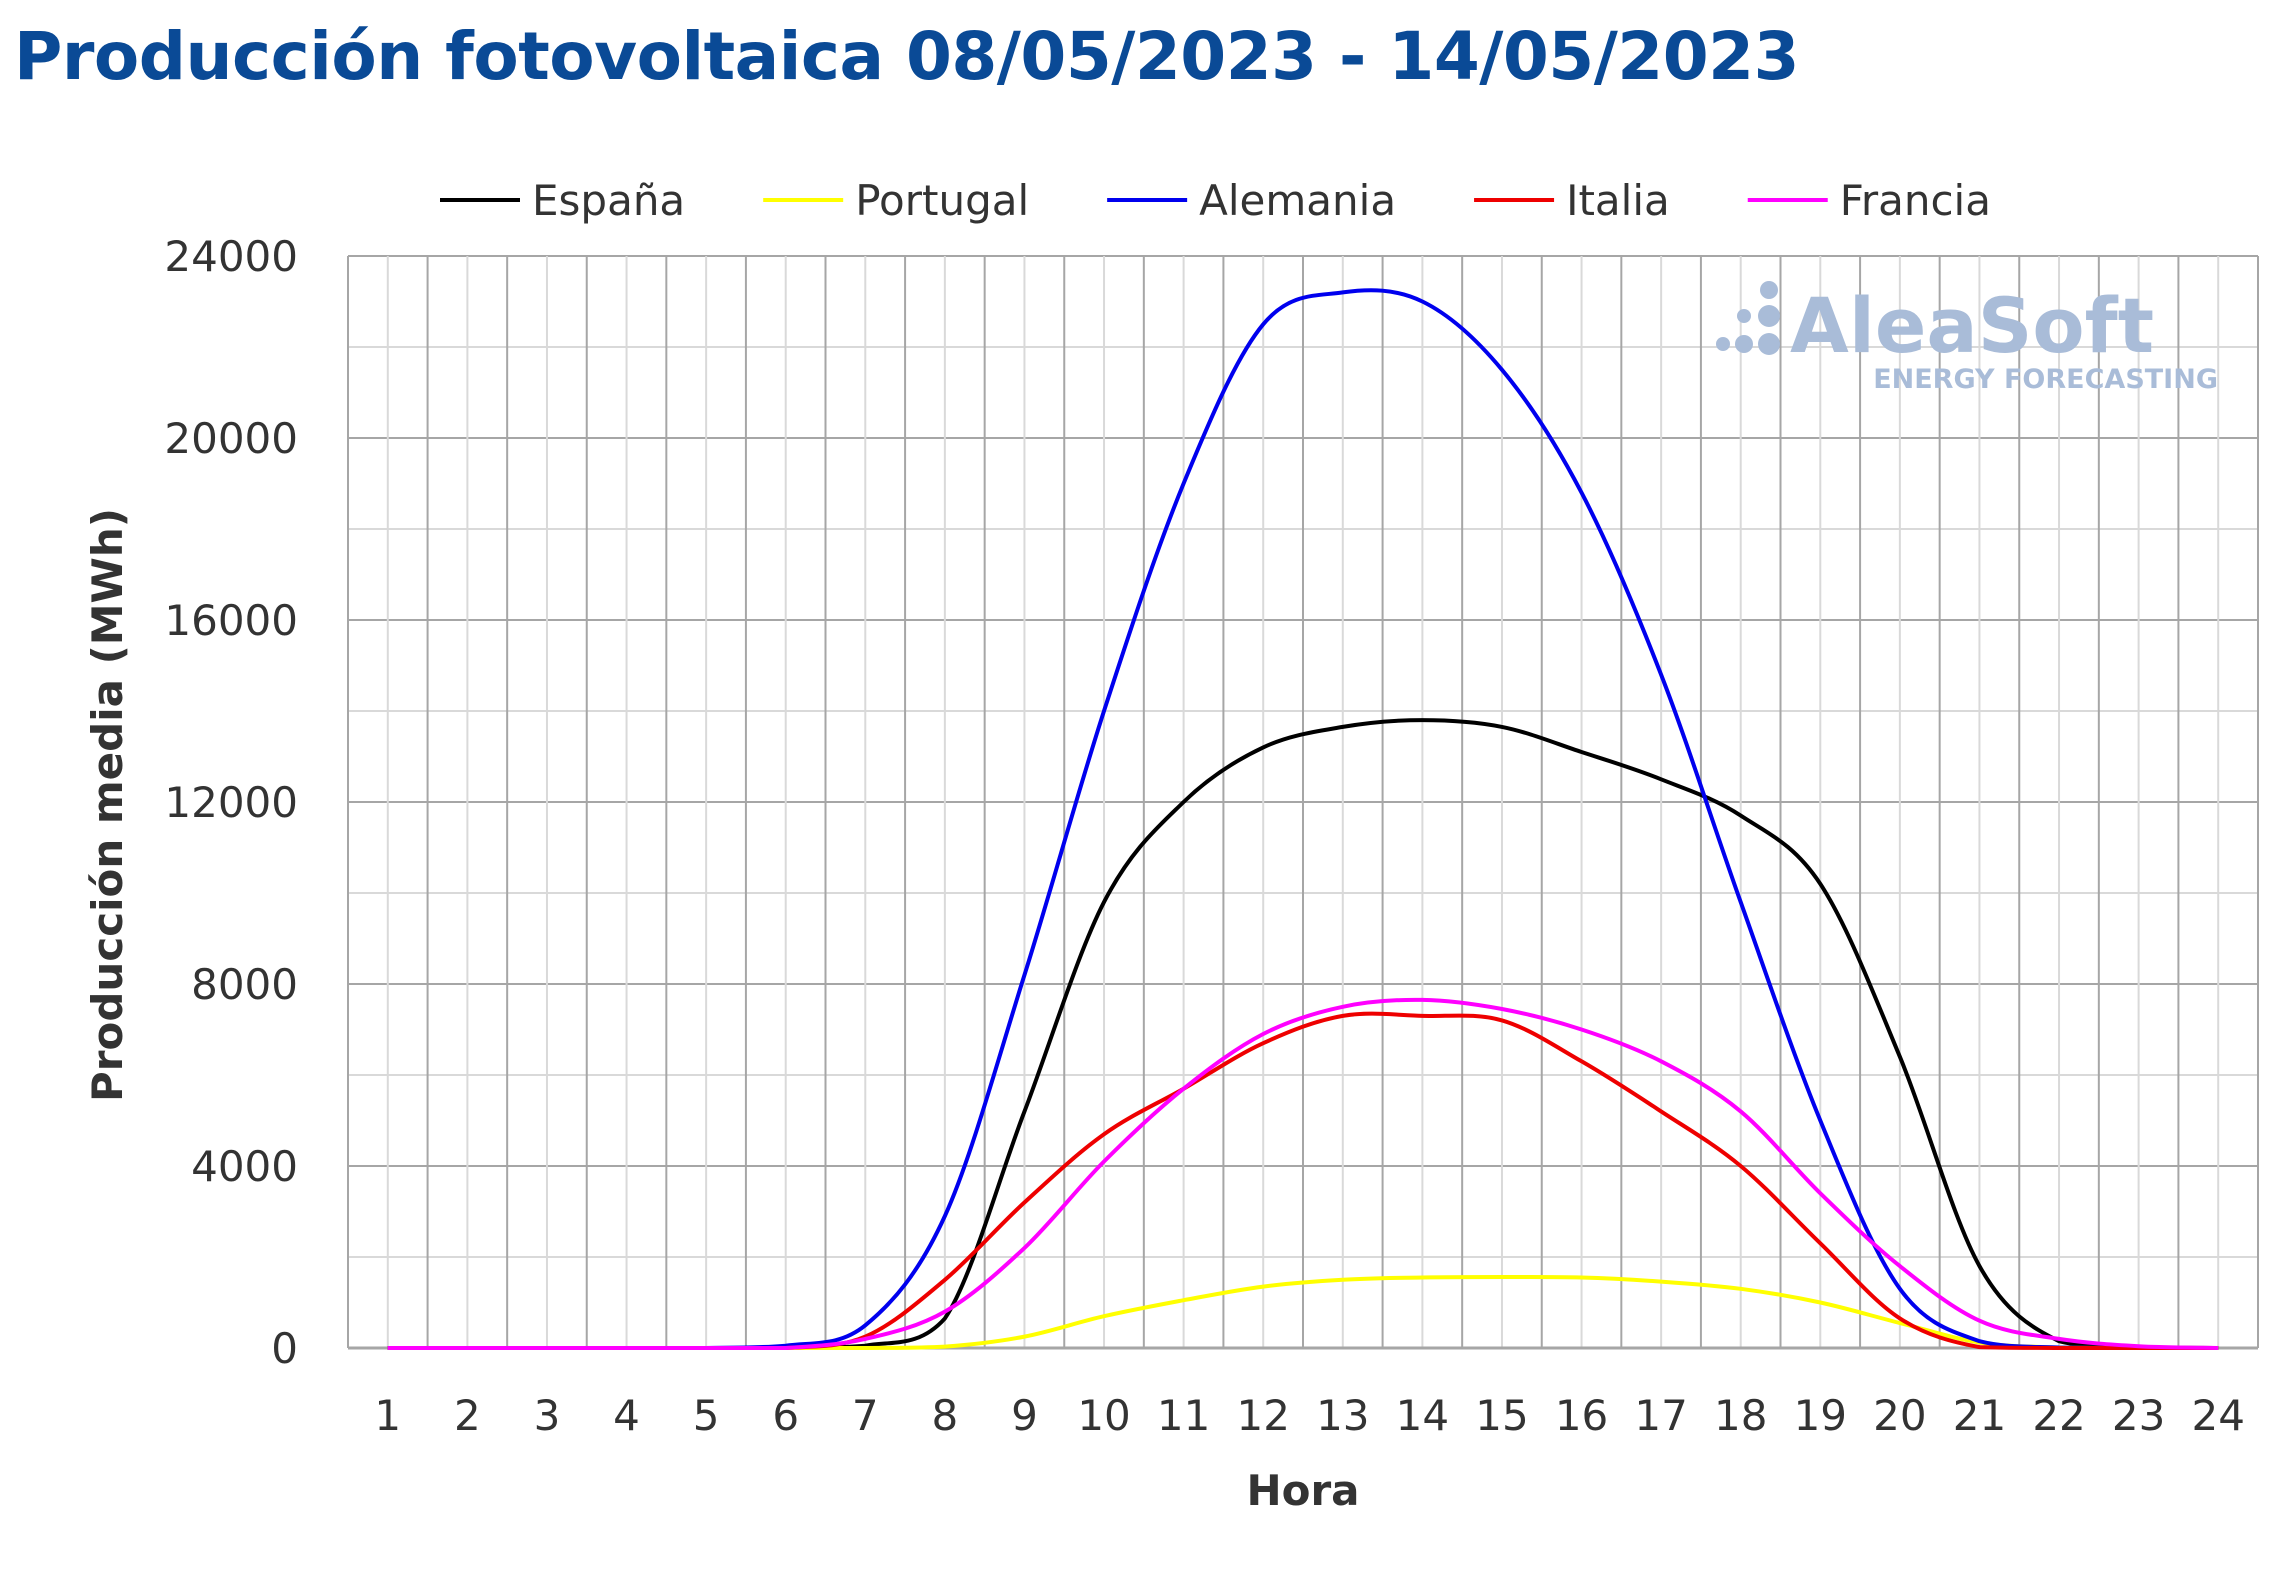  What do you see at coordinates (1899, 1415) in the screenshot?
I see `x-tick-label: 20` at bounding box center [1899, 1415].